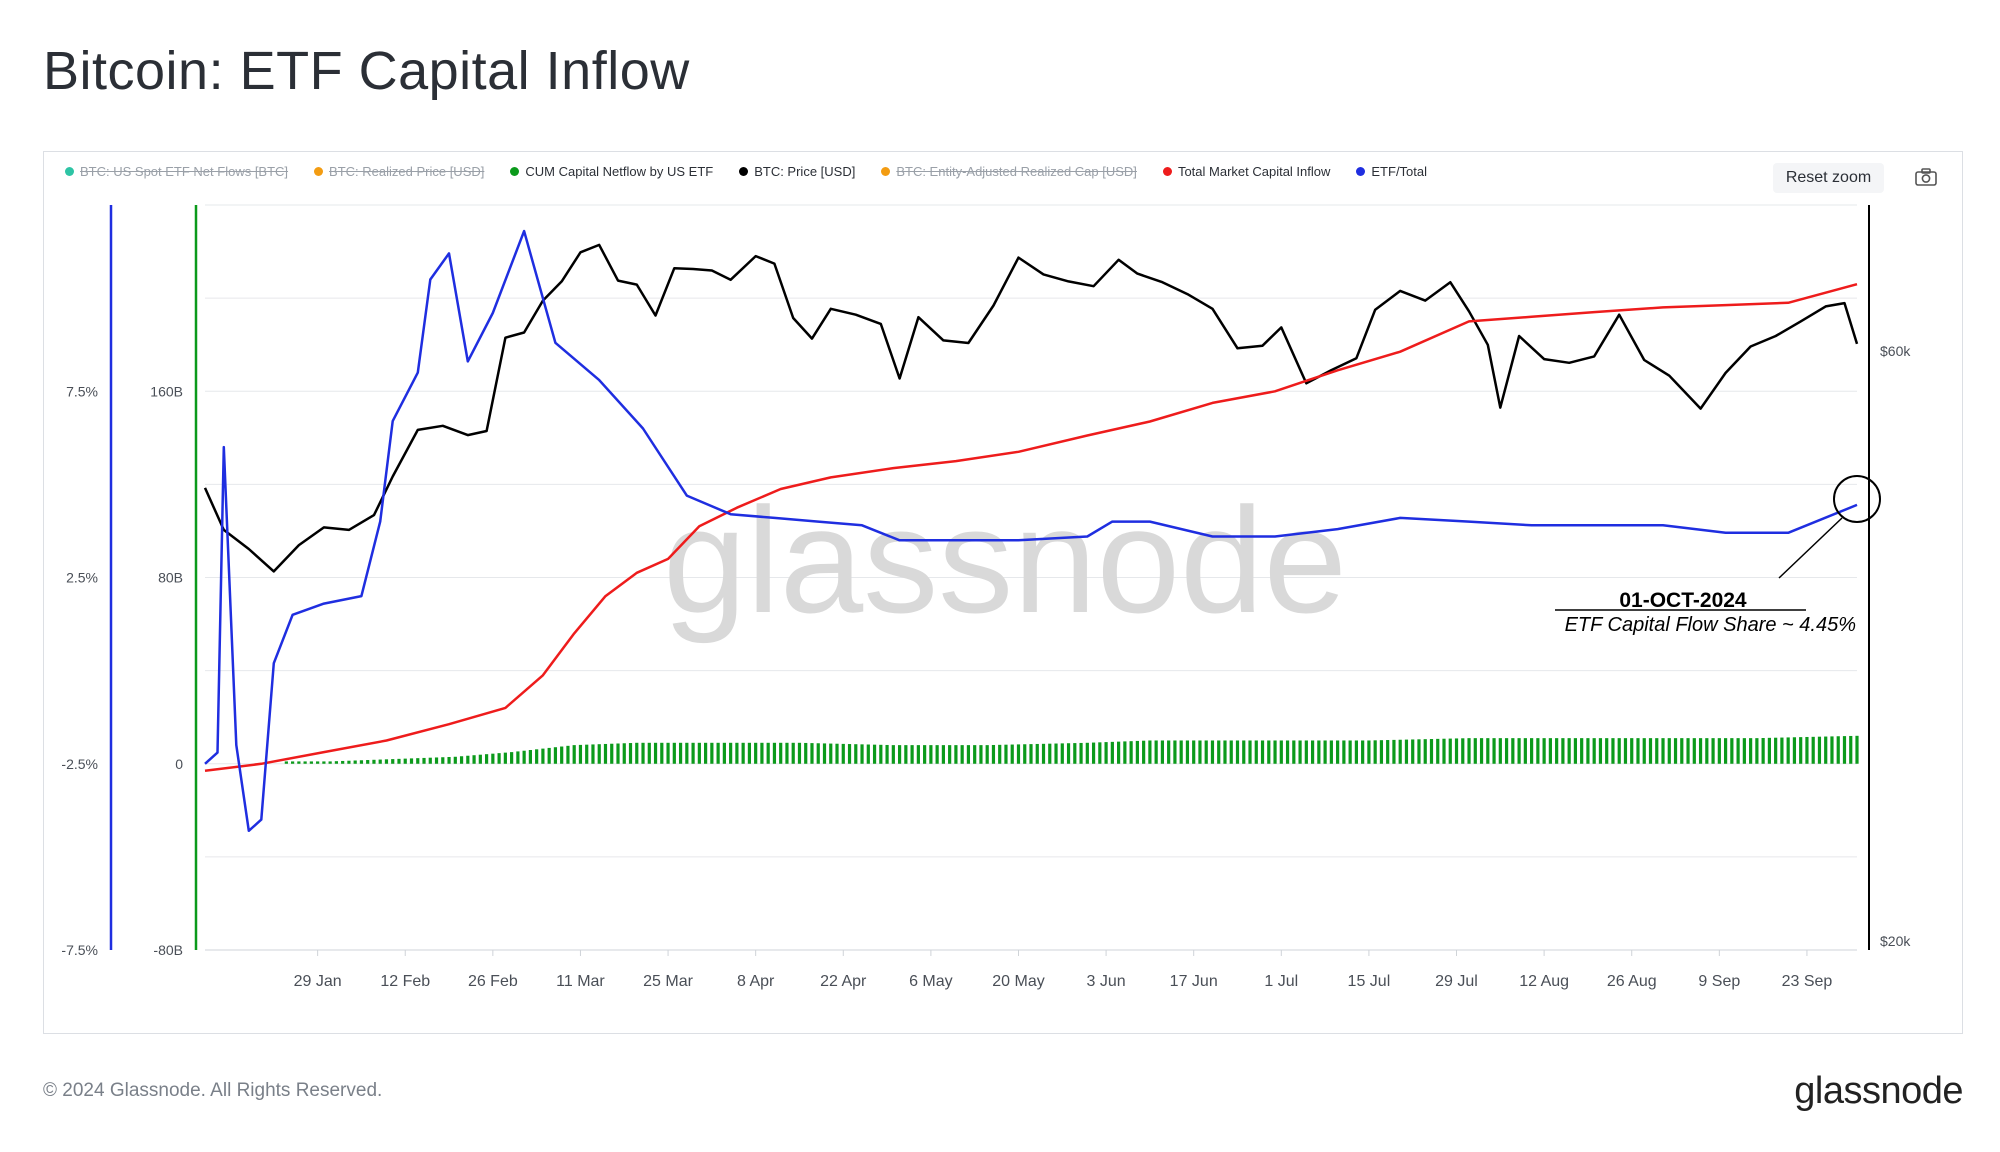 The image size is (2000, 1152). Describe the element at coordinates (170, 578) in the screenshot. I see `capital-tick-label: 80B` at that location.